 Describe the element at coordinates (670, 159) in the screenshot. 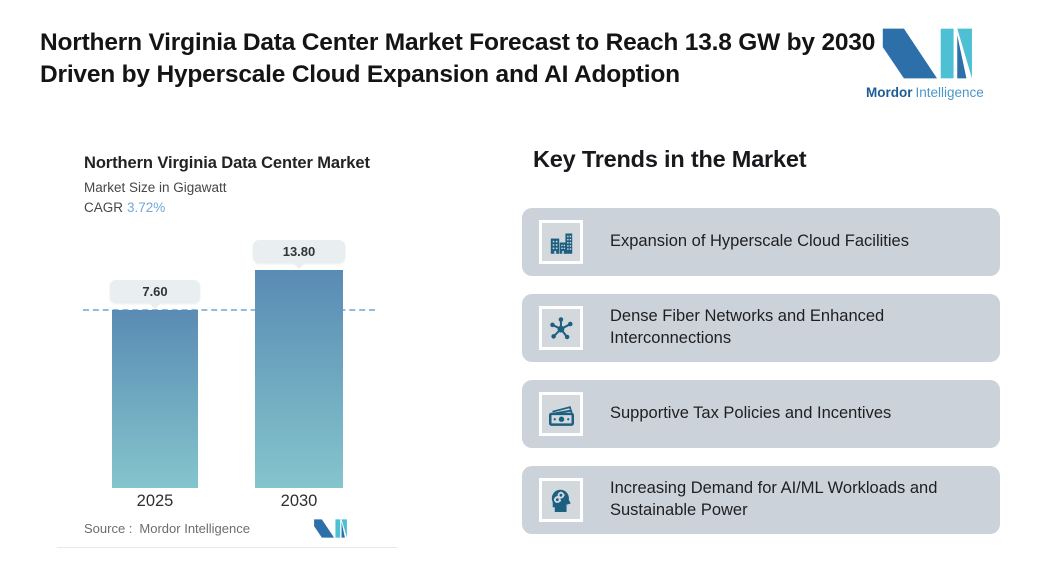

I see `key-trends-heading: Key Trends in the Market` at that location.